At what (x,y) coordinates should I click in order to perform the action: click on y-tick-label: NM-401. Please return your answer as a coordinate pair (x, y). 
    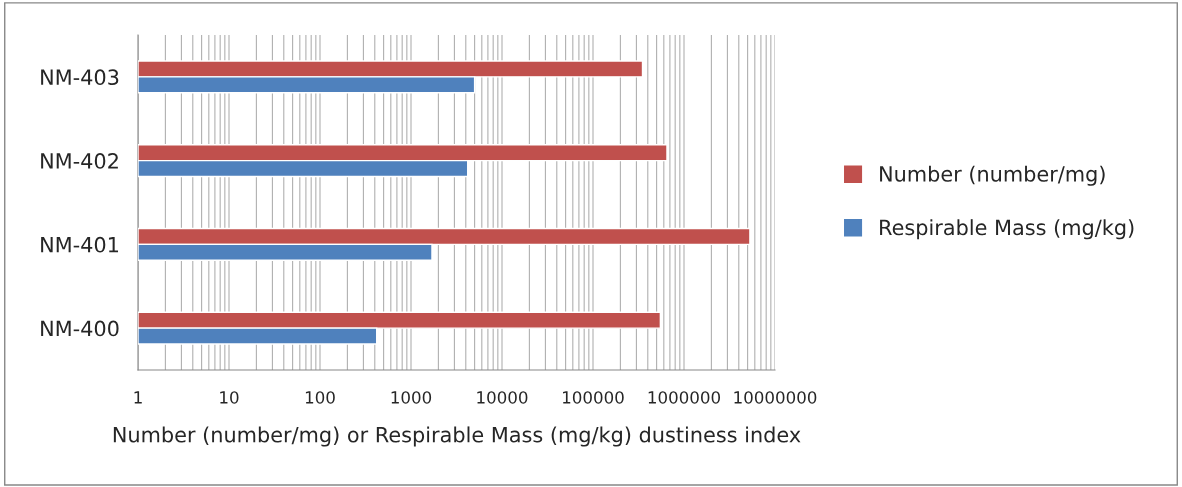
    Looking at the image, I should click on (80, 244).